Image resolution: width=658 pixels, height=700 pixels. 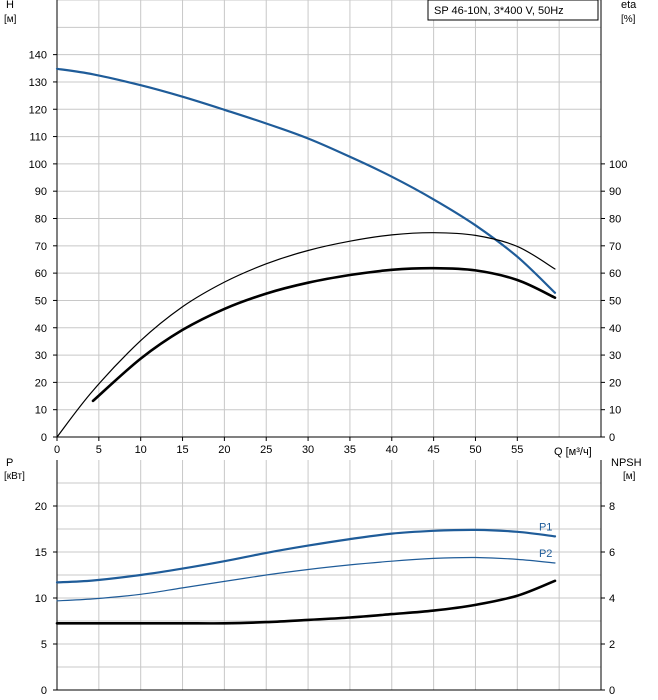 What do you see at coordinates (38, 56) in the screenshot?
I see `left-tick-label: 140` at bounding box center [38, 56].